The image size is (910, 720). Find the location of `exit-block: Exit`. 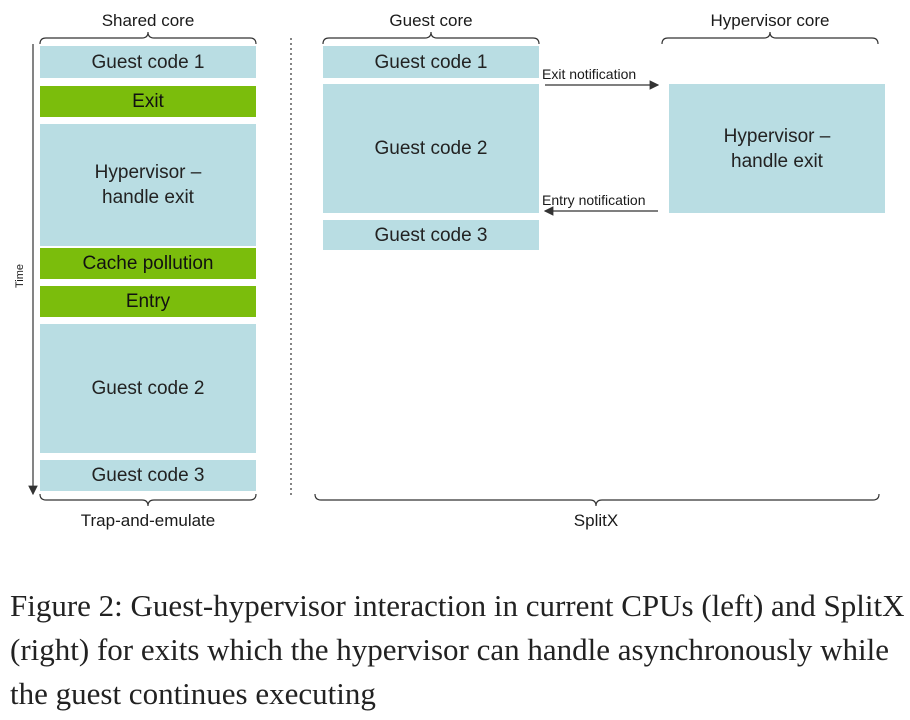

exit-block: Exit is located at coordinates (148, 101).